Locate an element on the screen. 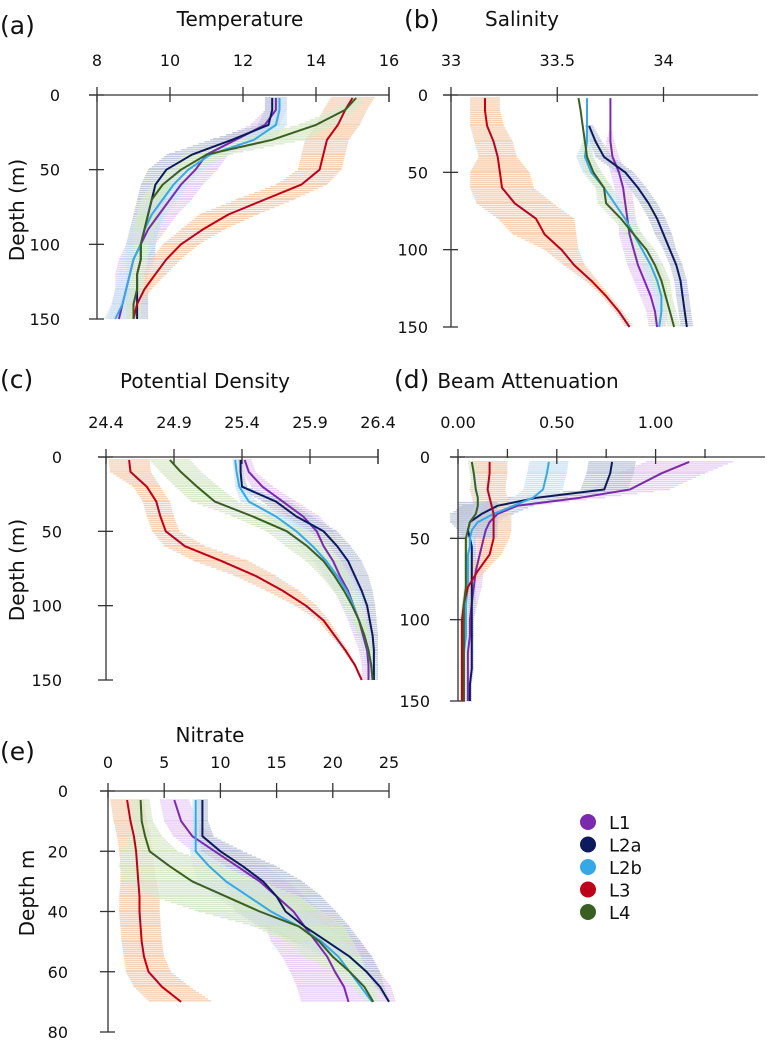 The height and width of the screenshot is (1040, 768). legend-label: L2a is located at coordinates (625, 846).